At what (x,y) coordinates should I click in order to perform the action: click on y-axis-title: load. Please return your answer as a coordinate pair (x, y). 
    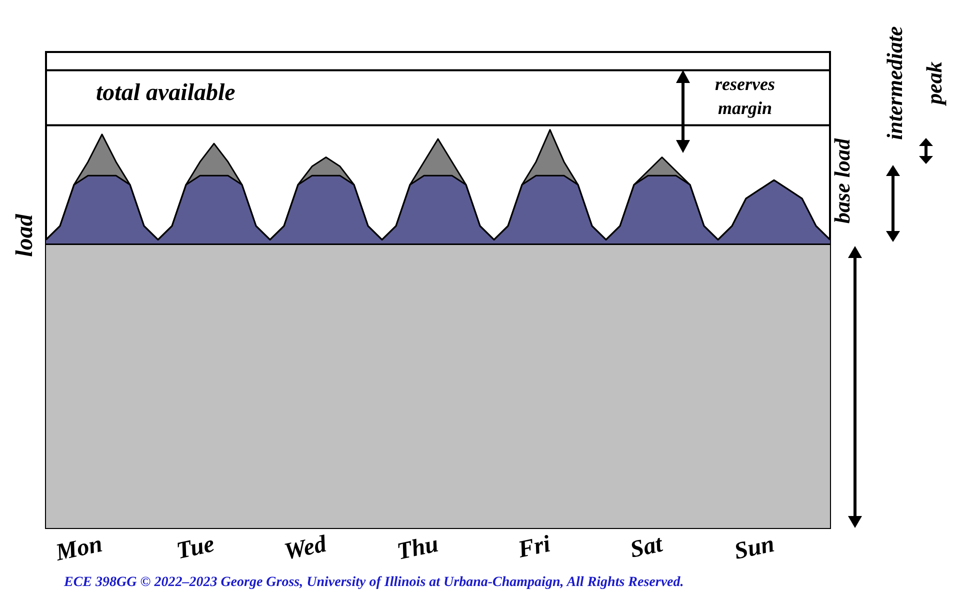
    Looking at the image, I should click on (25, 235).